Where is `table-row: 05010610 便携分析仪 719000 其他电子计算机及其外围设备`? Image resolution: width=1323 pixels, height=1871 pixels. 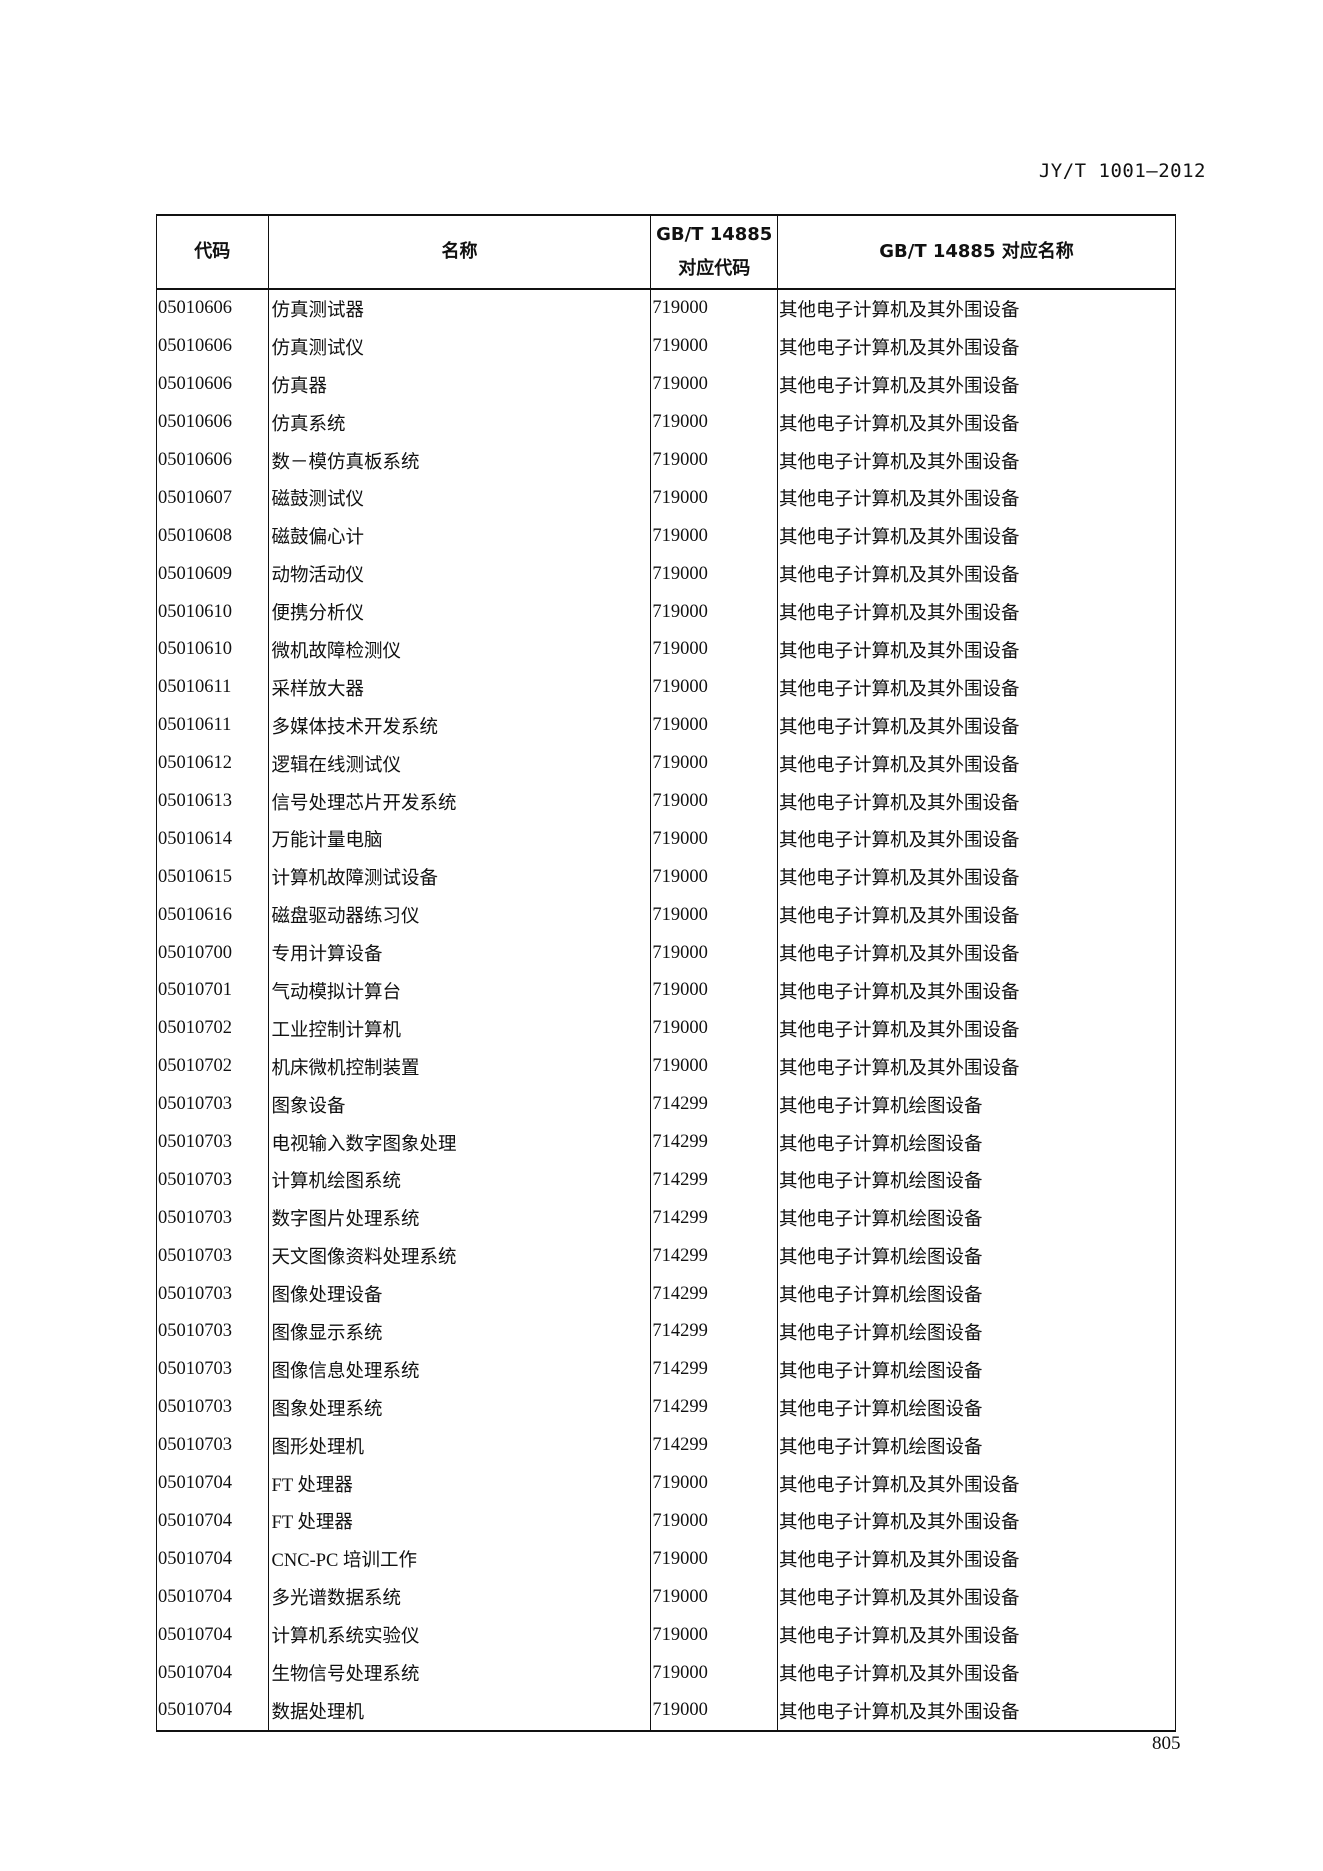
table-row: 05010610 便携分析仪 719000 其他电子计算机及其外围设备 is located at coordinates (666, 612).